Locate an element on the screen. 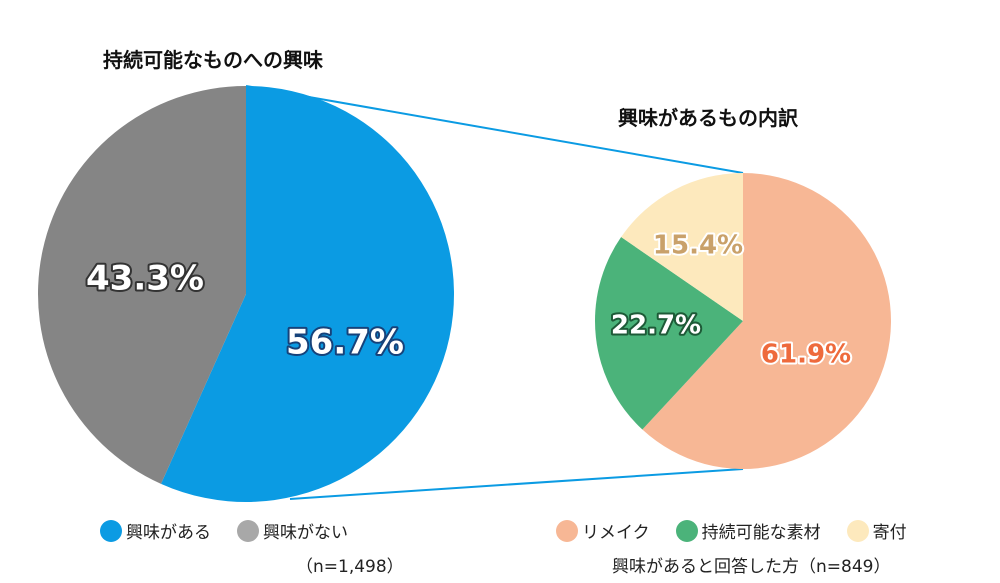 Image resolution: width=1000 pixels, height=583 pixels. legend-item-donation: 寄付 is located at coordinates (876, 530).